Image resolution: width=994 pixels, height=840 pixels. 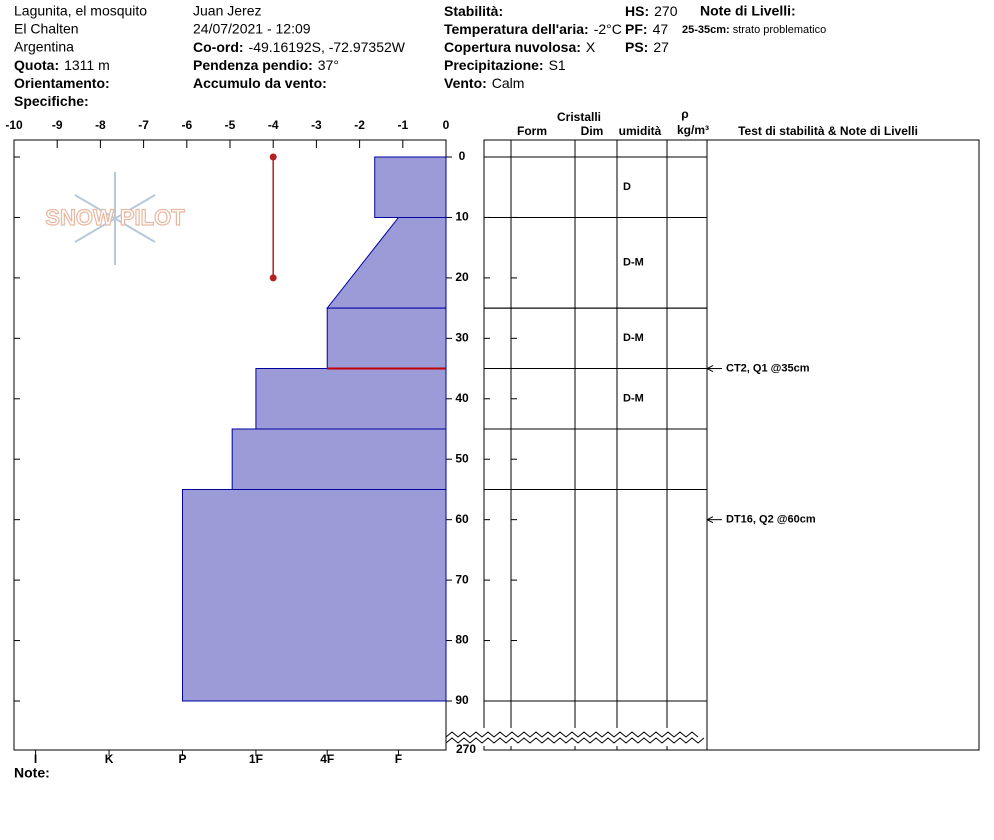 What do you see at coordinates (462, 458) in the screenshot?
I see `y-tick-label: 50` at bounding box center [462, 458].